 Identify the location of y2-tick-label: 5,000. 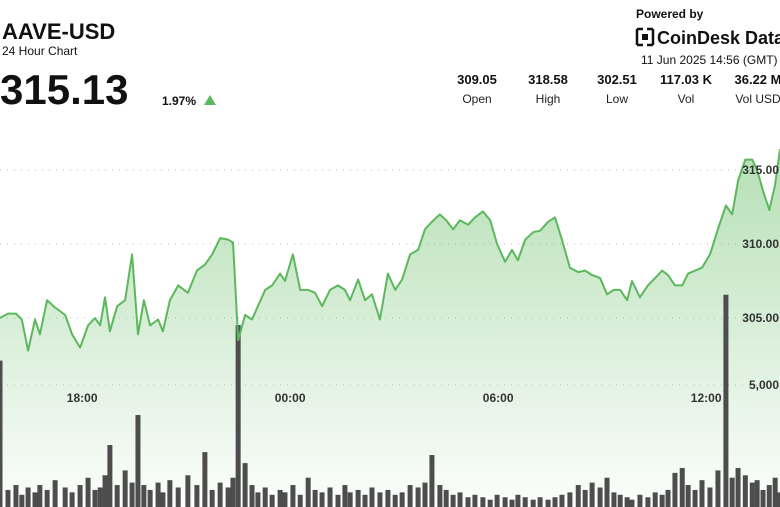
(764, 385).